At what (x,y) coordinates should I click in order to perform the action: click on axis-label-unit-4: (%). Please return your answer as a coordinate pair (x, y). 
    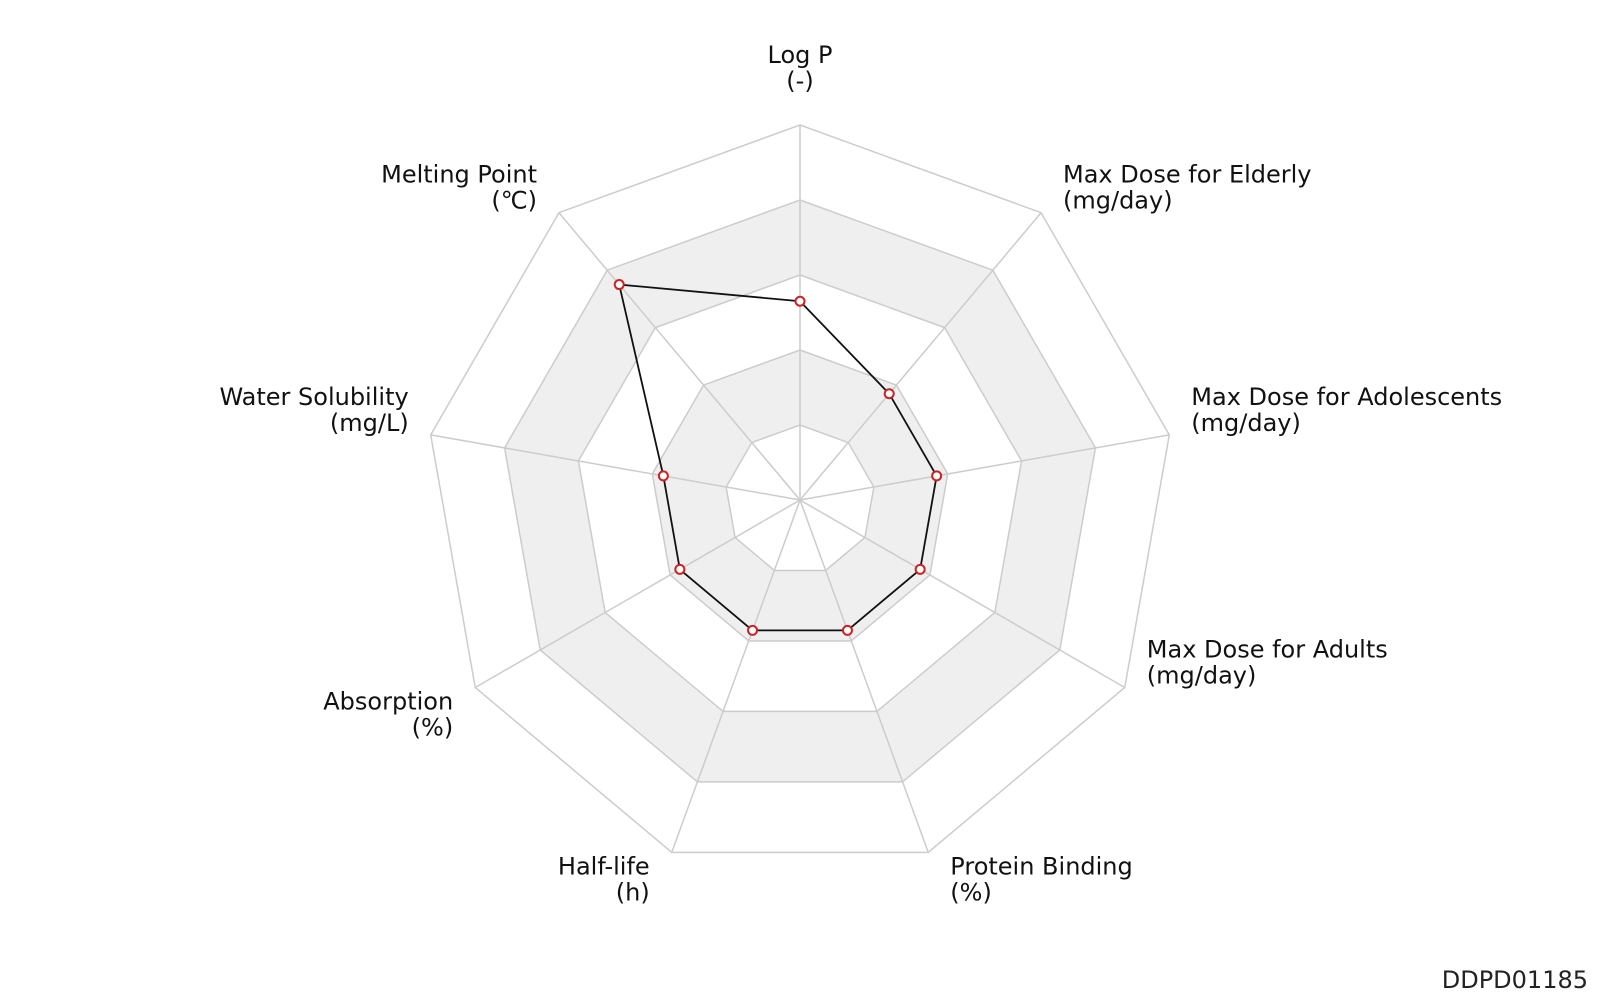
    Looking at the image, I should click on (971, 892).